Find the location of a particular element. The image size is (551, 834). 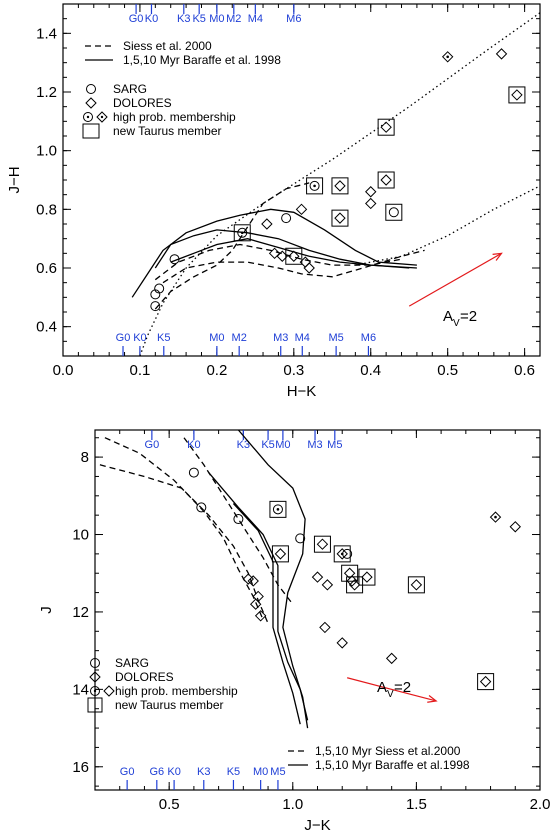

spt-bottom-label: M4 is located at coordinates (302, 338).